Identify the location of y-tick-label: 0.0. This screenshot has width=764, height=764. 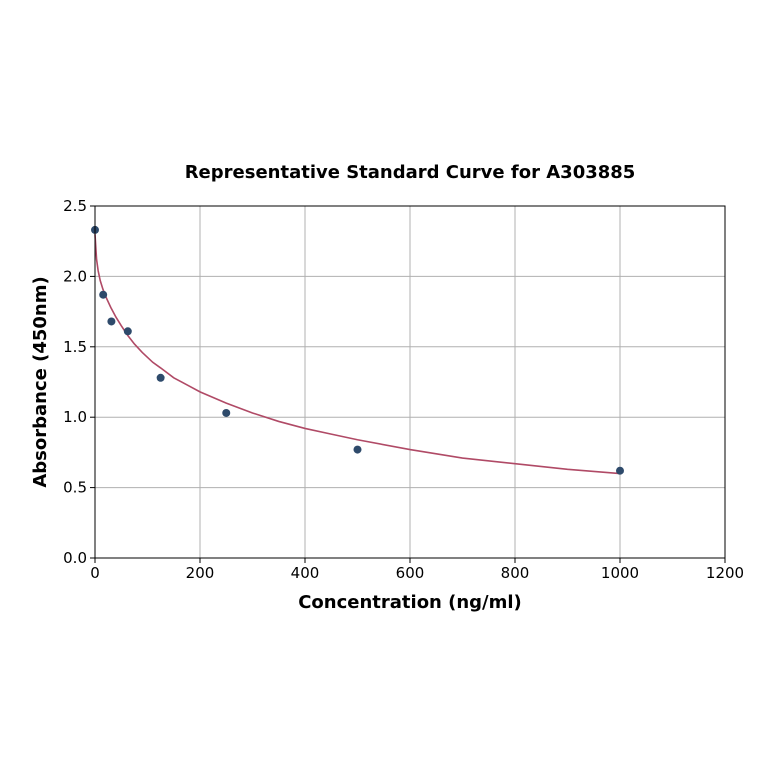
(75, 558).